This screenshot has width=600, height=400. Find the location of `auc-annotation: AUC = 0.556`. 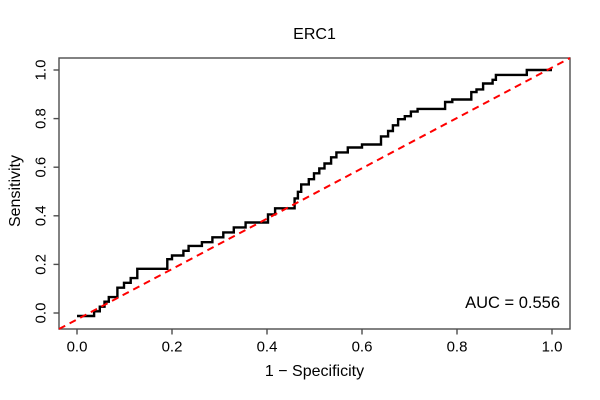

auc-annotation: AUC = 0.556 is located at coordinates (512, 303).